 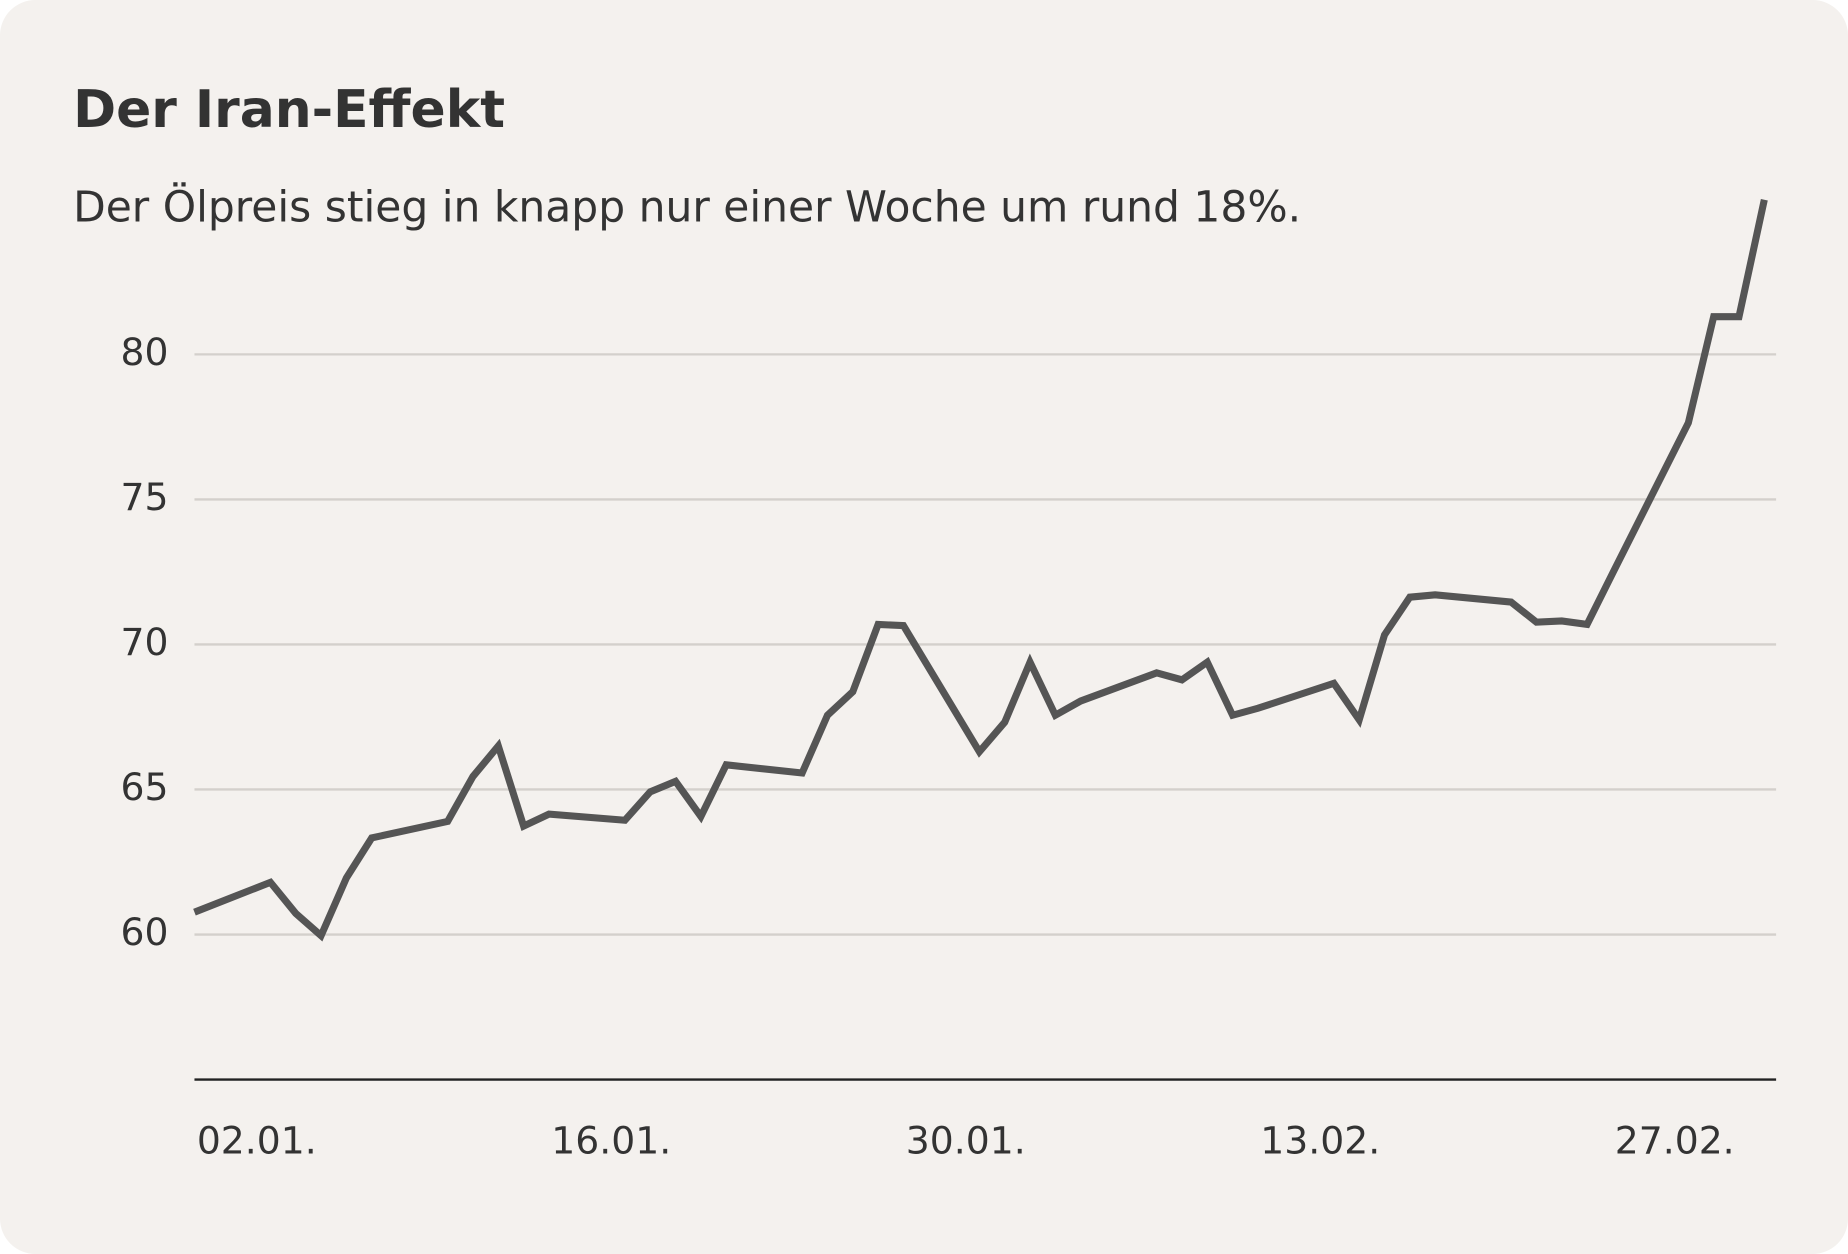 I want to click on y-tick-label: 60, so click(x=145, y=932).